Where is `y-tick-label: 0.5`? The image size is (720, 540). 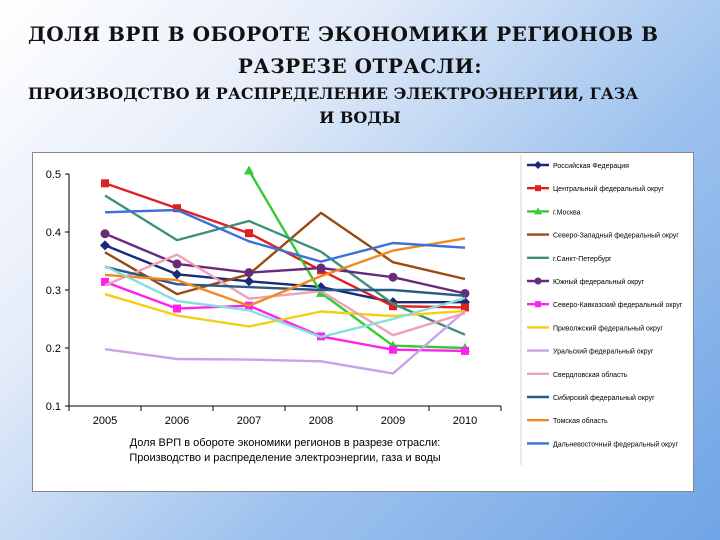
y-tick-label: 0.5 is located at coordinates (53, 175).